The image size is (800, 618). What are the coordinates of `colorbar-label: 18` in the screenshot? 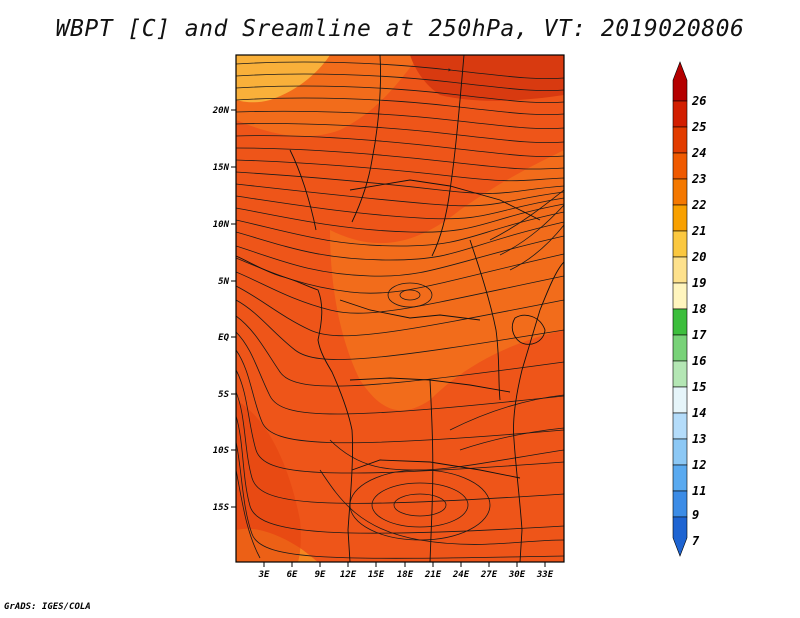 It's located at (699, 309).